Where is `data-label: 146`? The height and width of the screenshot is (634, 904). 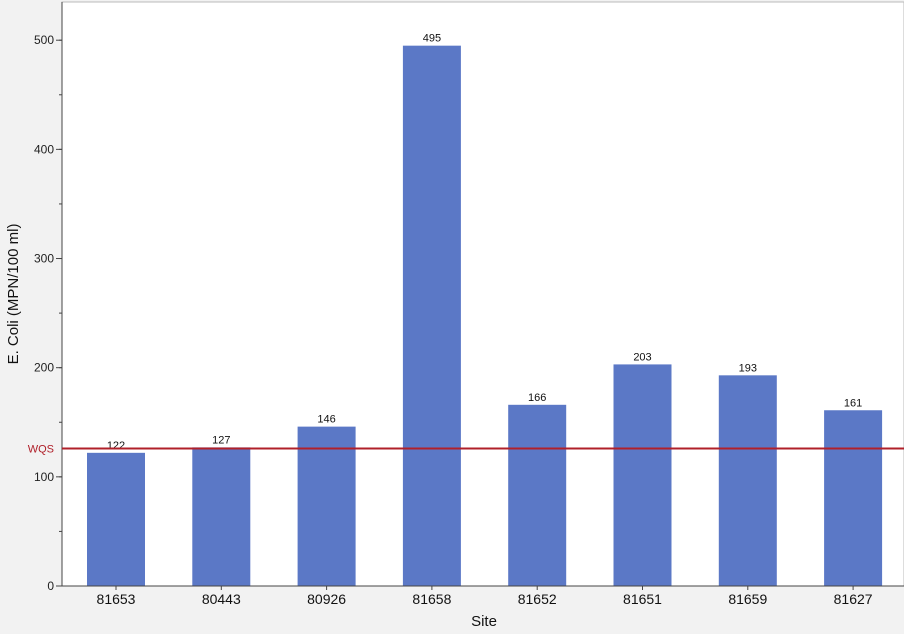
data-label: 146 is located at coordinates (326, 420).